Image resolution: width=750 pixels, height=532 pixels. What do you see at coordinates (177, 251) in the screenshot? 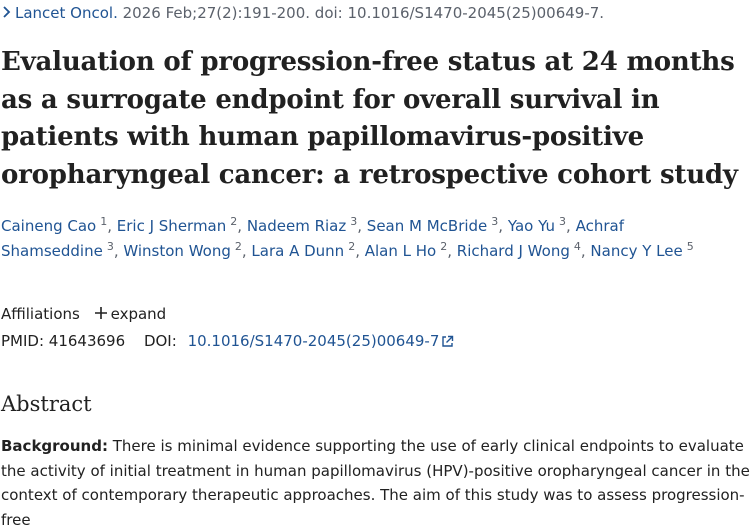
I see `author-link: Winston Wong` at bounding box center [177, 251].